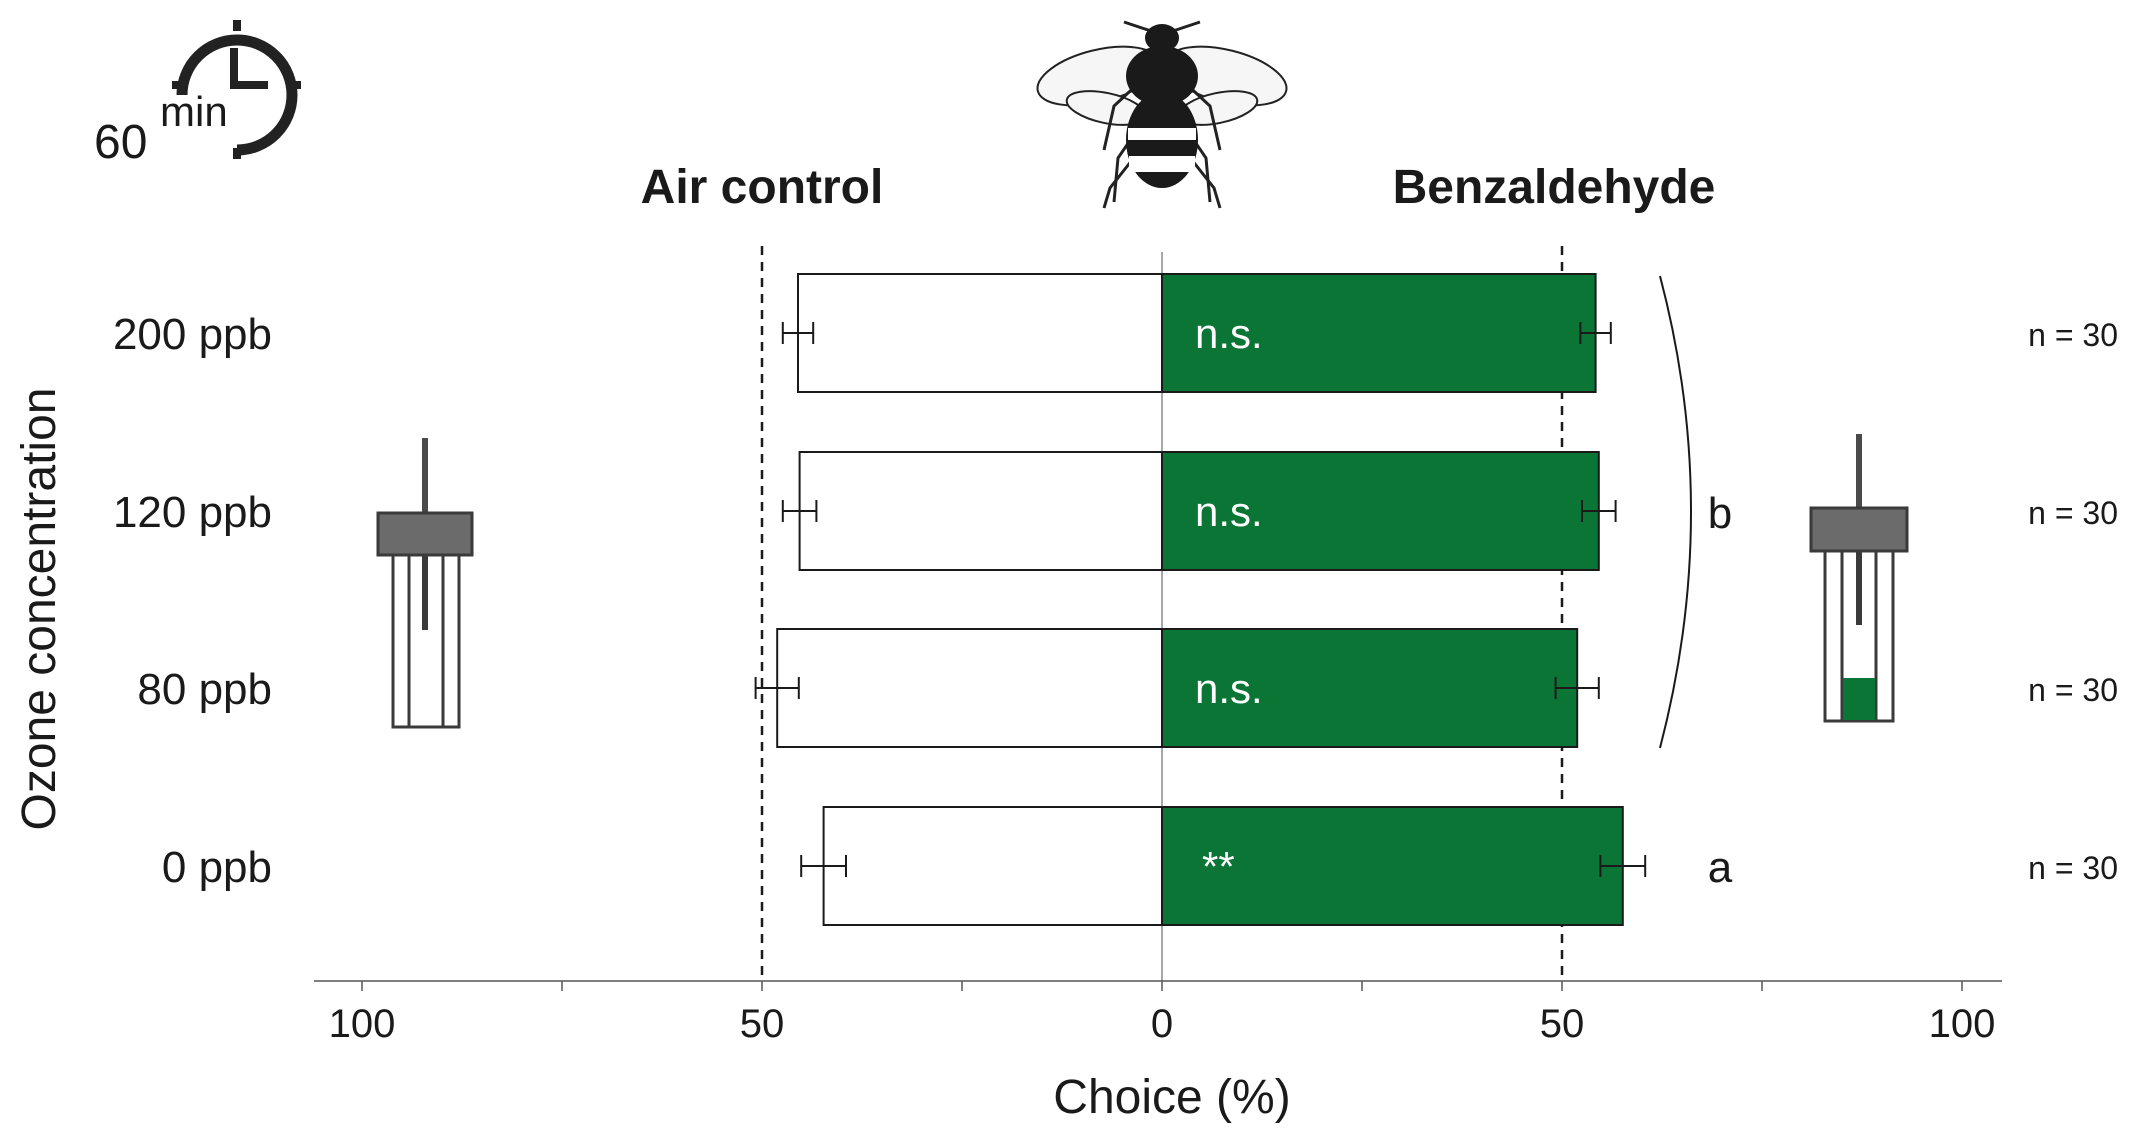  What do you see at coordinates (194, 111) in the screenshot?
I see `timer-unit: min` at bounding box center [194, 111].